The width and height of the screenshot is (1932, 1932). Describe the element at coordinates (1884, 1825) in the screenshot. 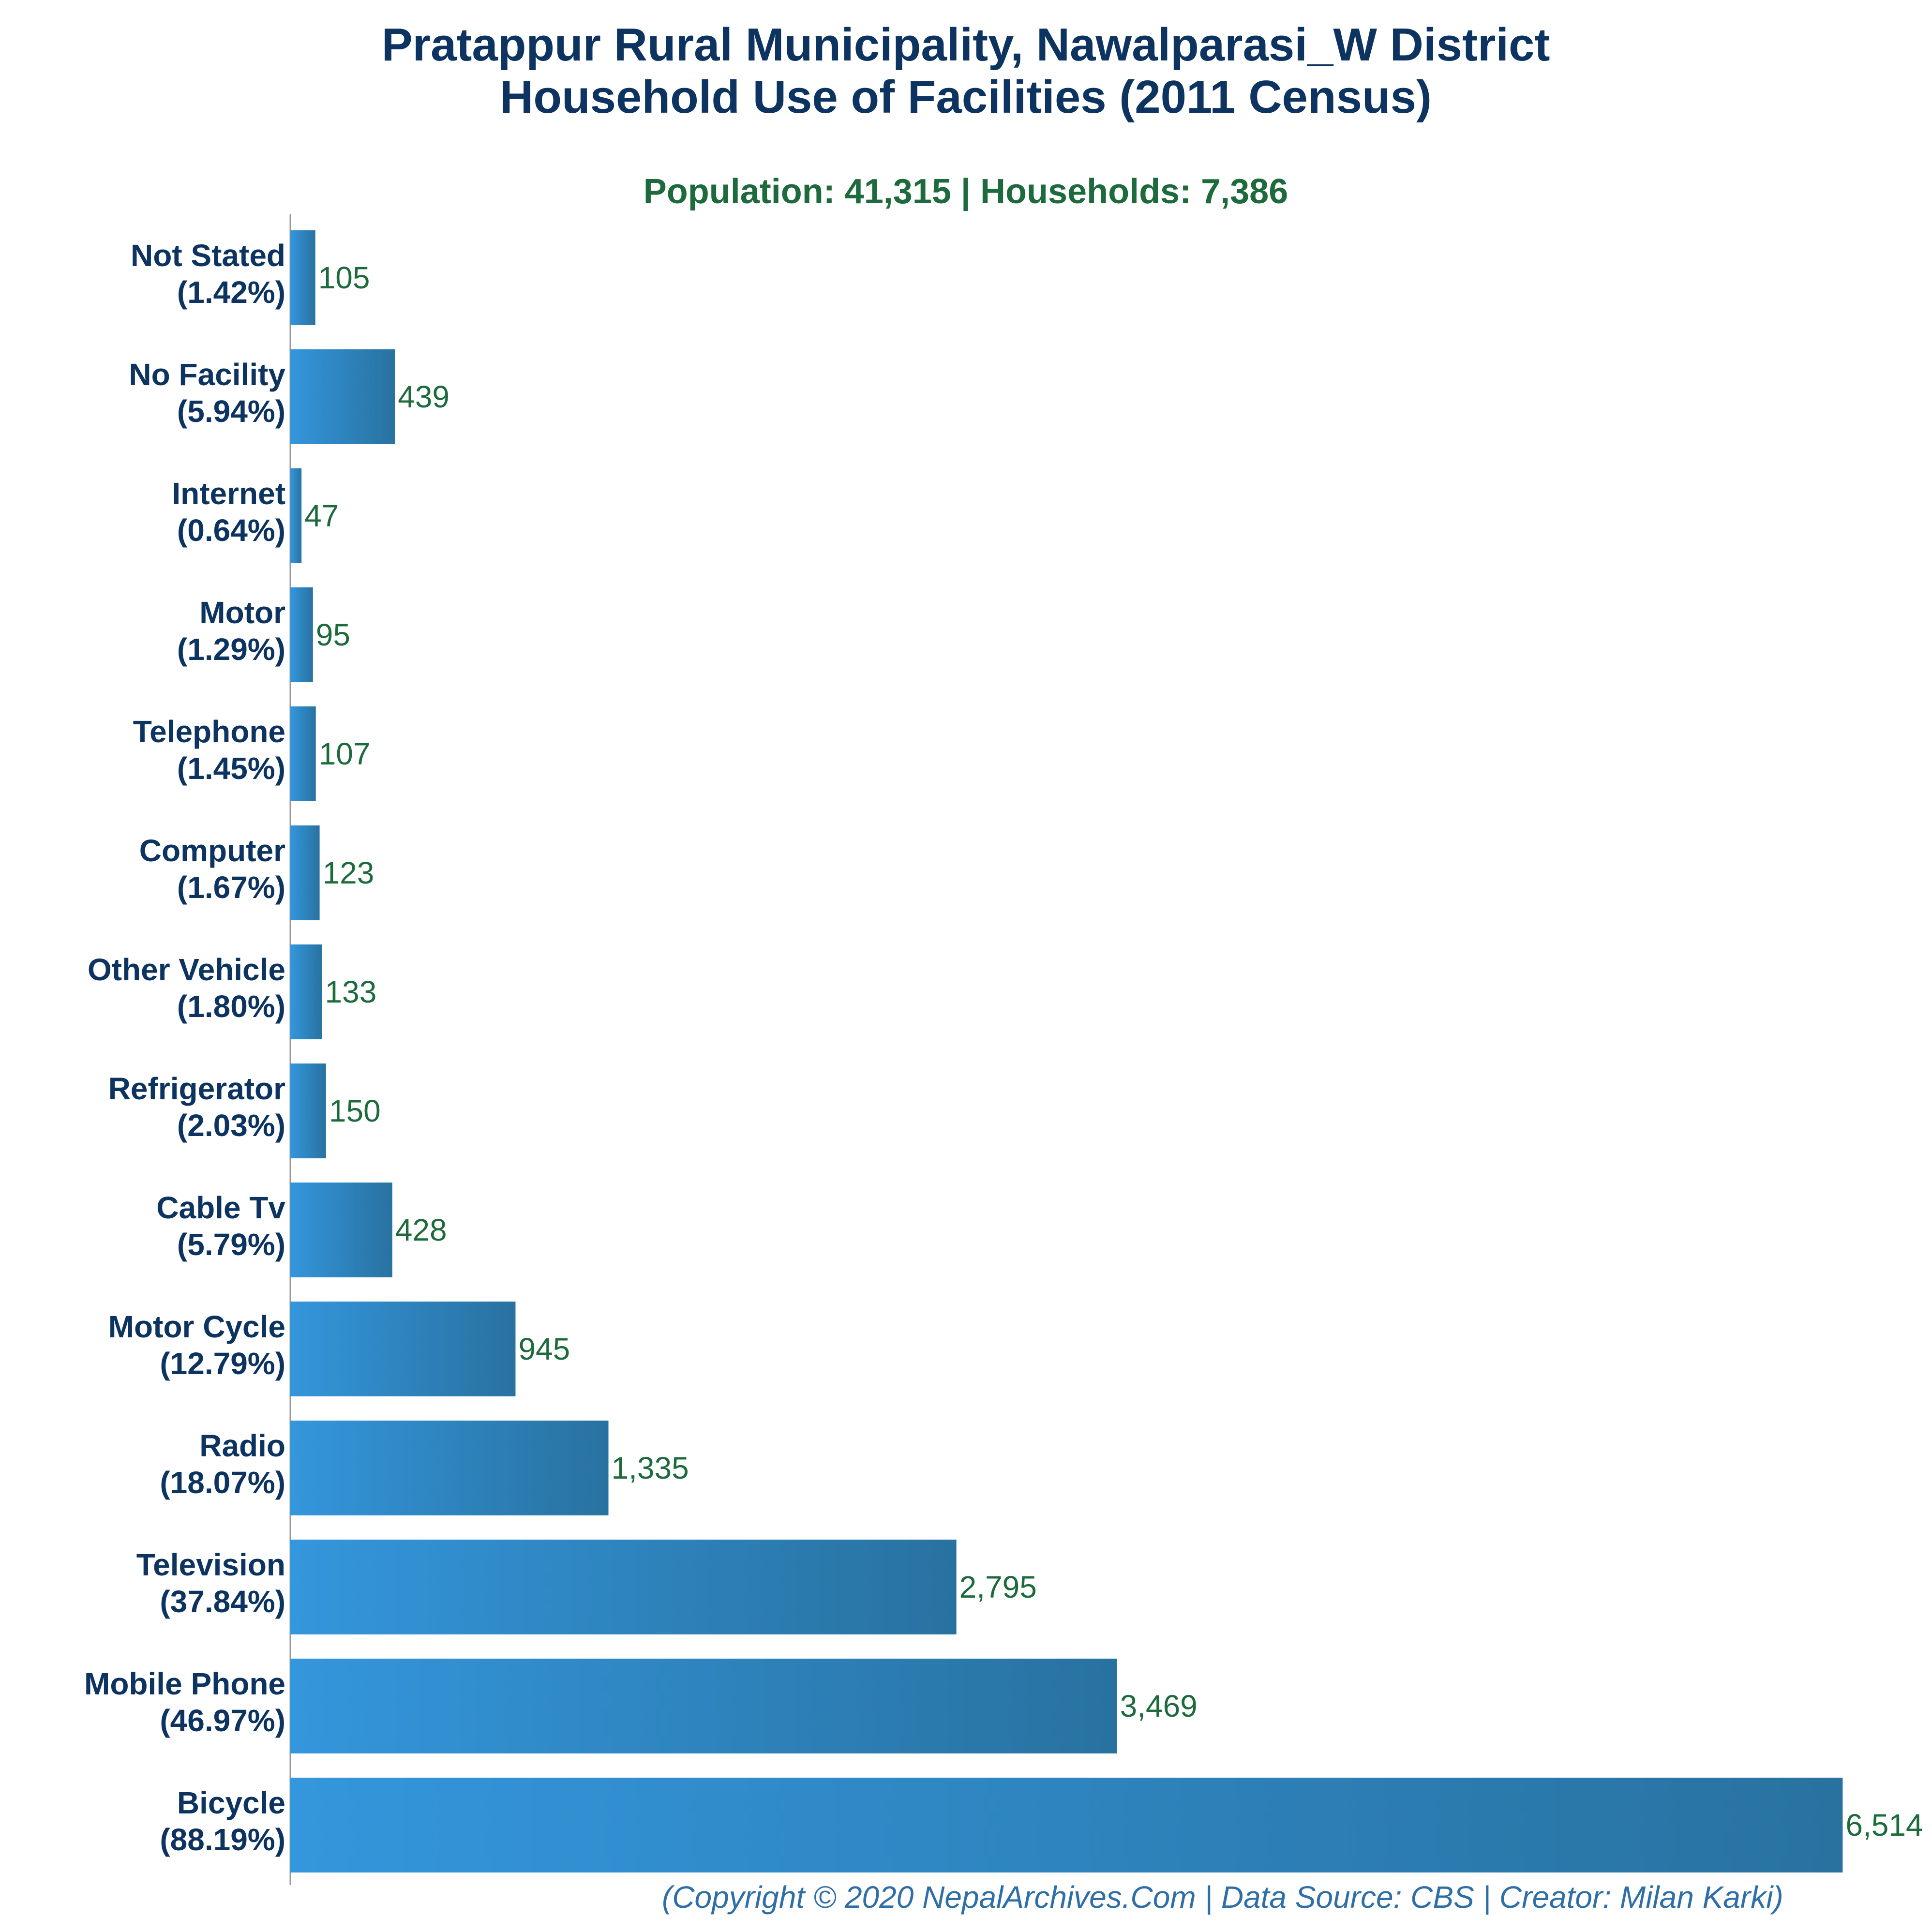

I see `value-label-bicycle: 6,514` at that location.